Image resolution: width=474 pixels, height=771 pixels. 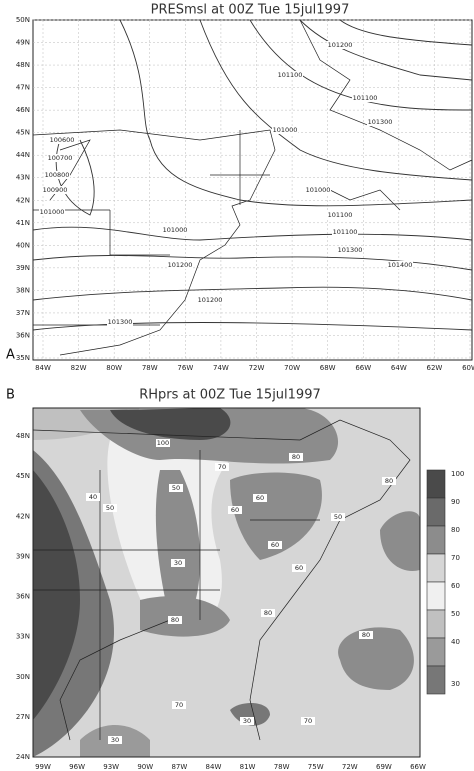 I want to click on lat-label: 41N, so click(x=23, y=223).